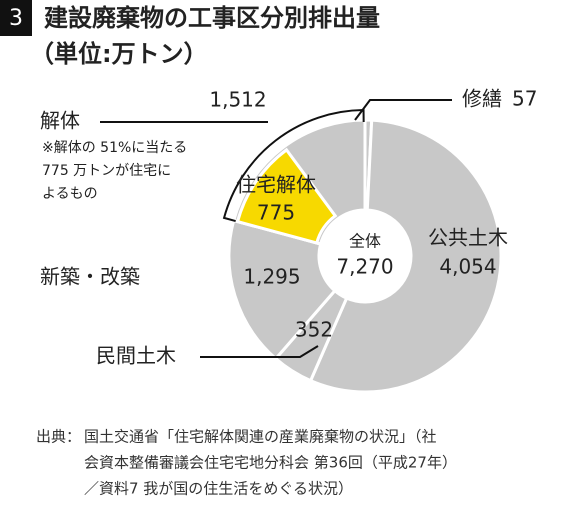  What do you see at coordinates (524, 99) in the screenshot?
I see `value-label: 57` at bounding box center [524, 99].